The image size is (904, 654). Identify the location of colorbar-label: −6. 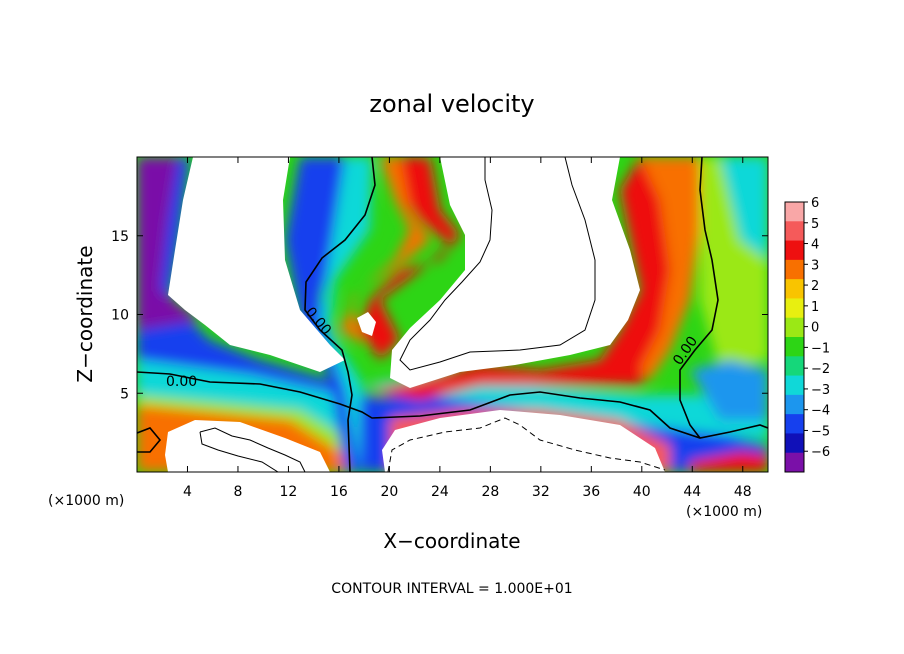
(820, 452).